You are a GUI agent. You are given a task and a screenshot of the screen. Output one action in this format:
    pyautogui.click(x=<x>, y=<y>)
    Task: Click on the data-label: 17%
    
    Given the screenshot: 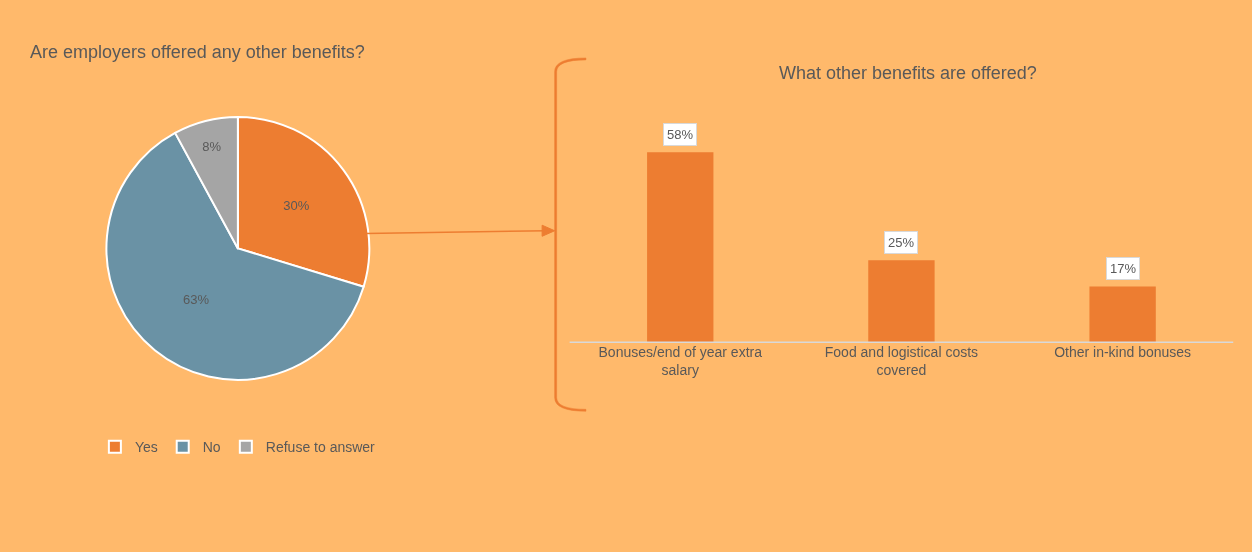 What is the action you would take?
    pyautogui.click(x=1123, y=268)
    